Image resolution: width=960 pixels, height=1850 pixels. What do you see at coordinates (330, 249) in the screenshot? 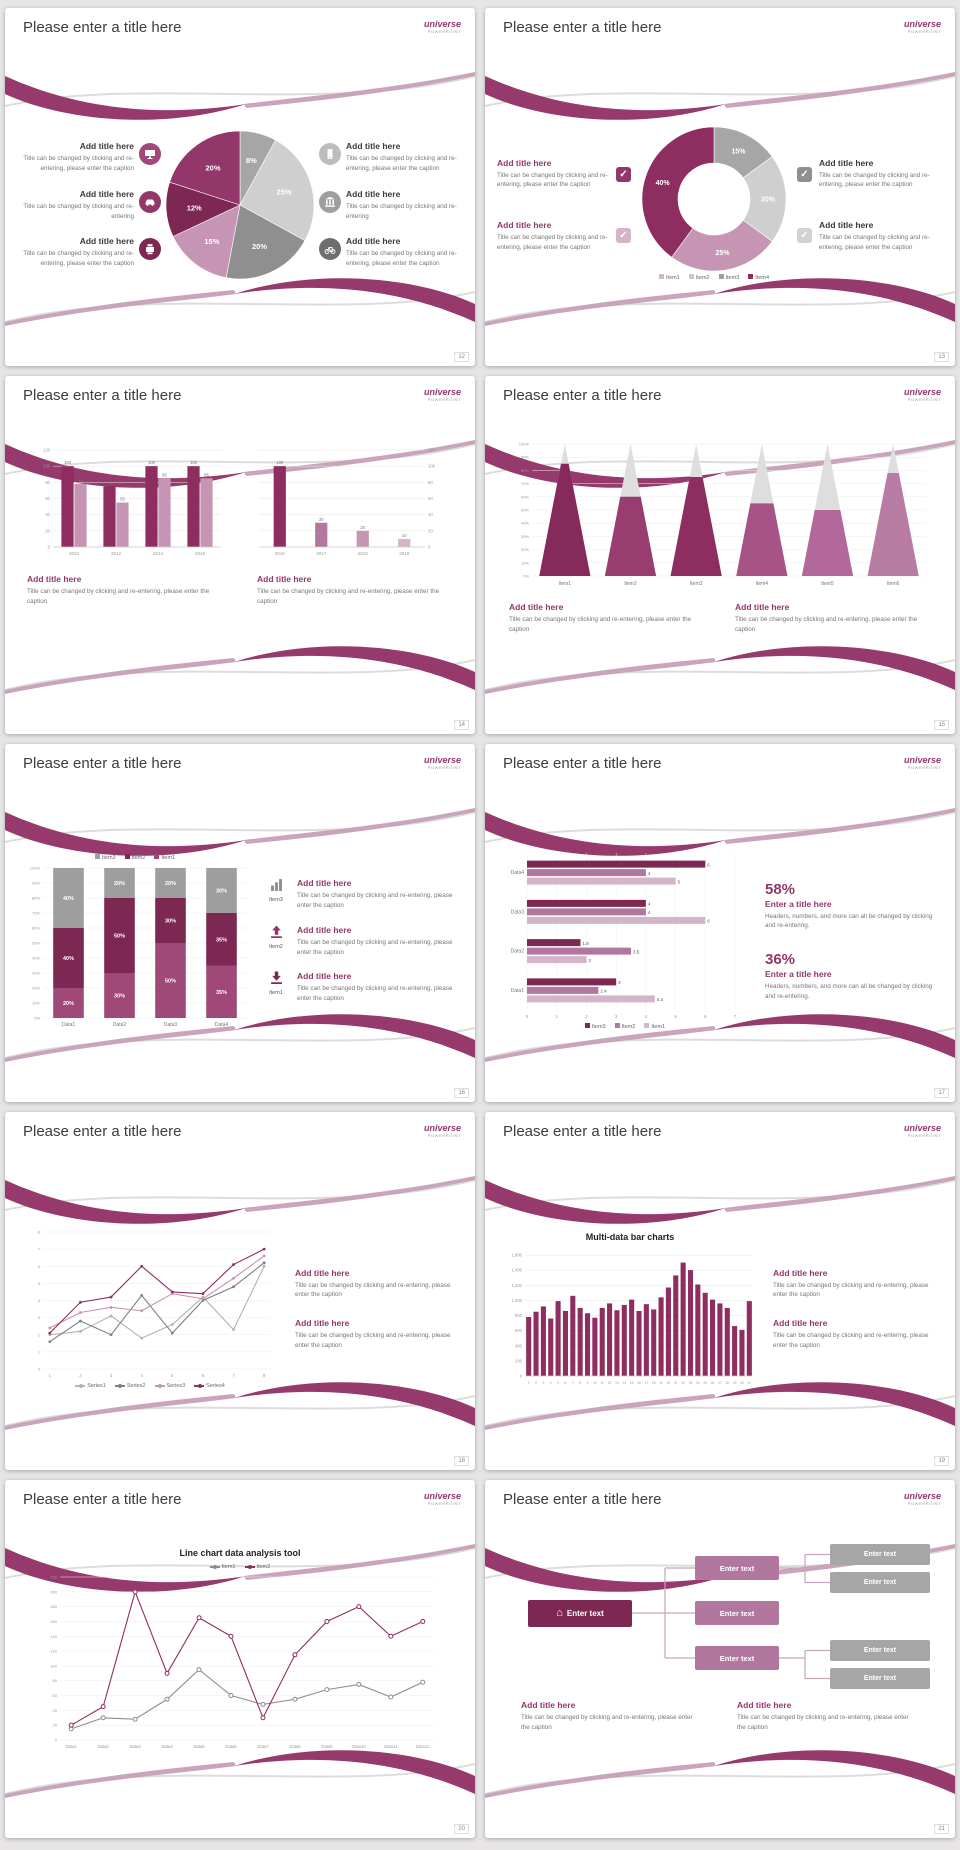
I see `bicycle-icon` at bounding box center [330, 249].